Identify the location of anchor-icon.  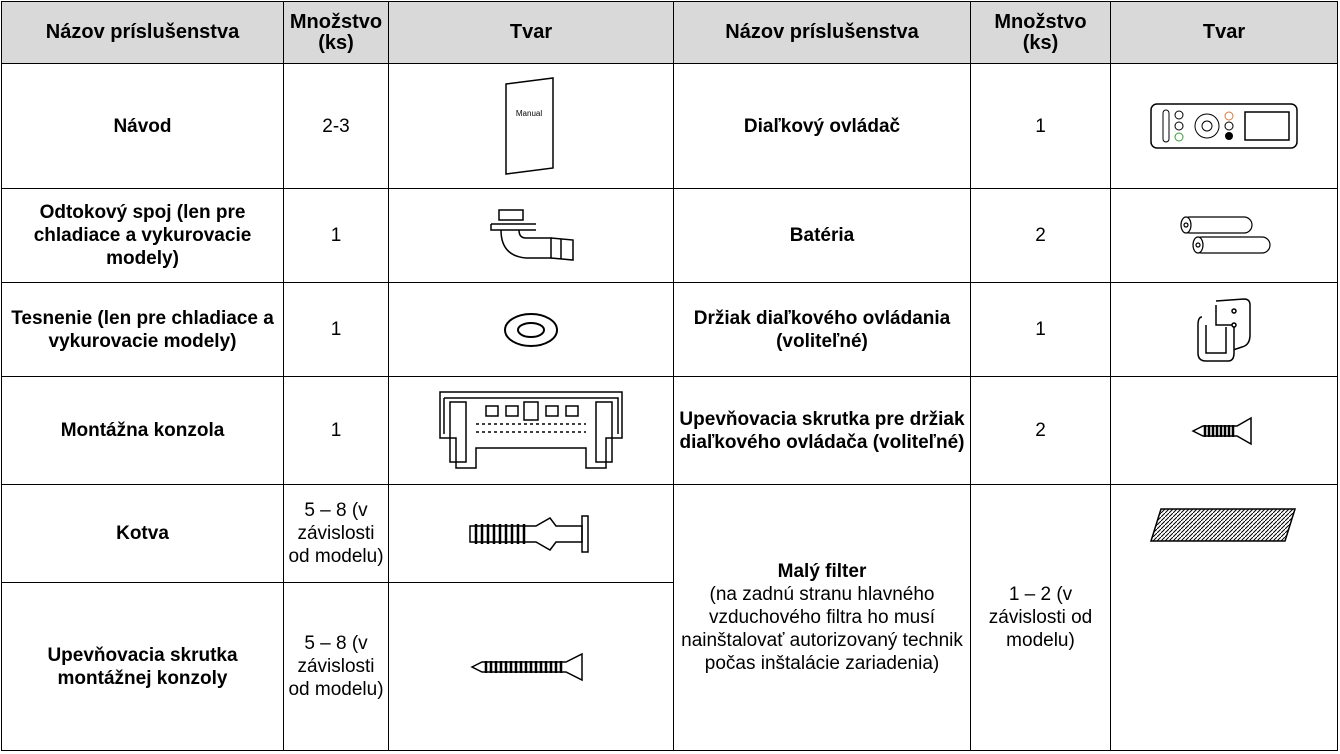
(529, 533).